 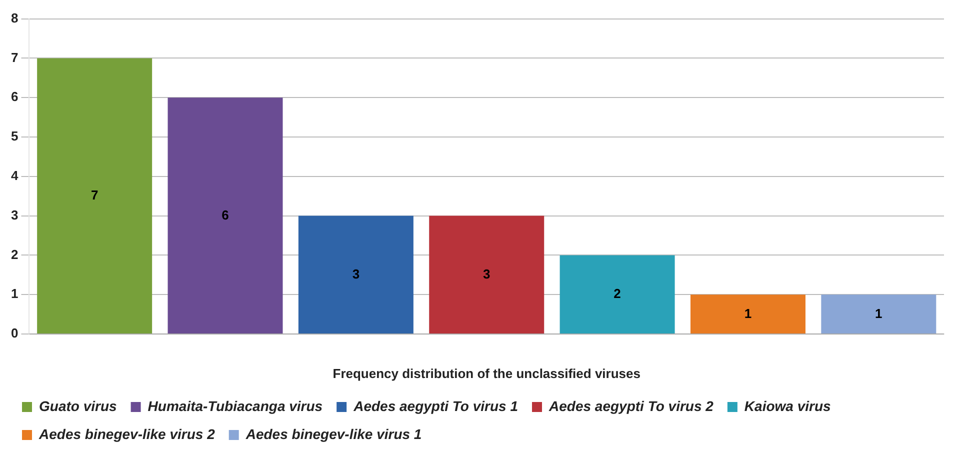 I want to click on legend-label: Guato virus, so click(x=78, y=406).